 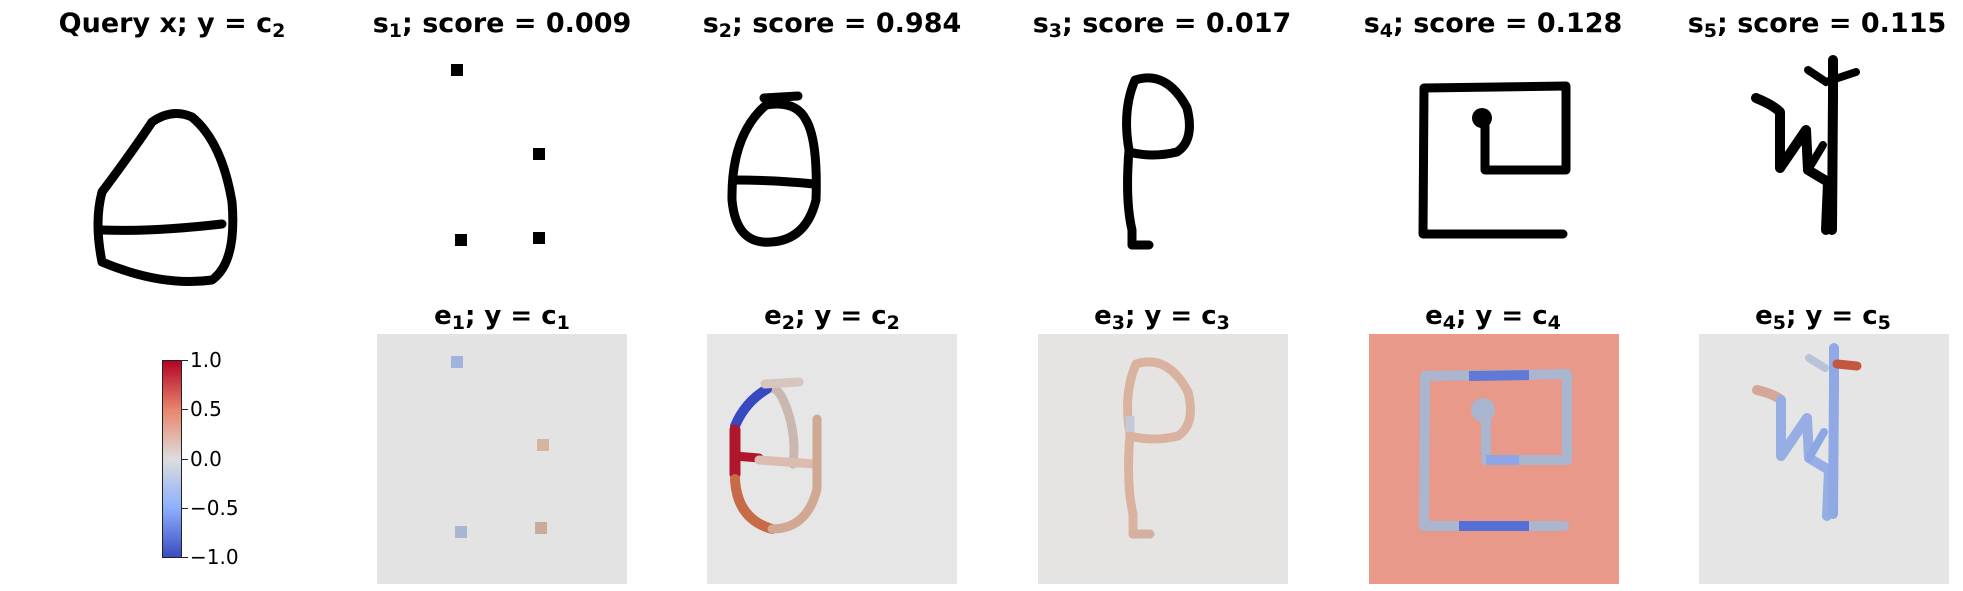 I want to click on explanation-5-title: e5; y = c5, so click(x=1823, y=317).